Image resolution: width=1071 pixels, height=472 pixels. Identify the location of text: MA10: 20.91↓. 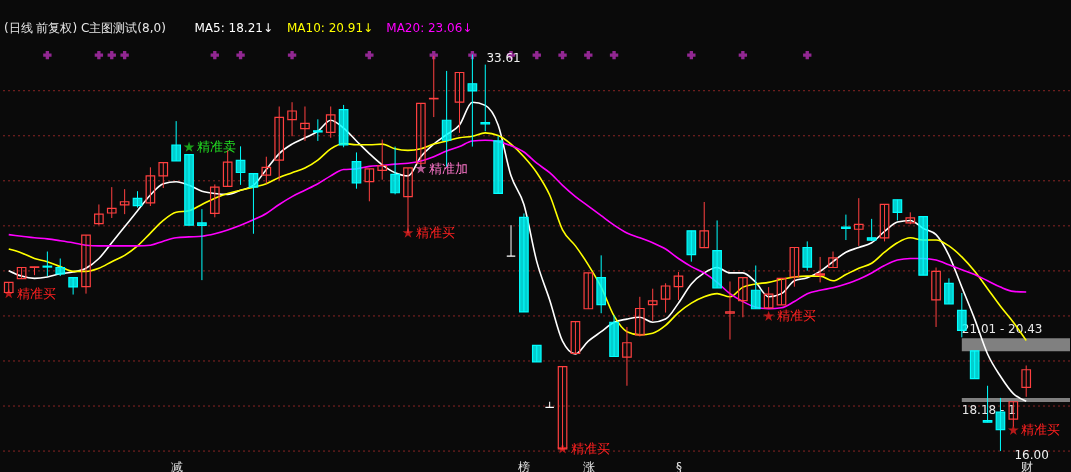
(330, 28).